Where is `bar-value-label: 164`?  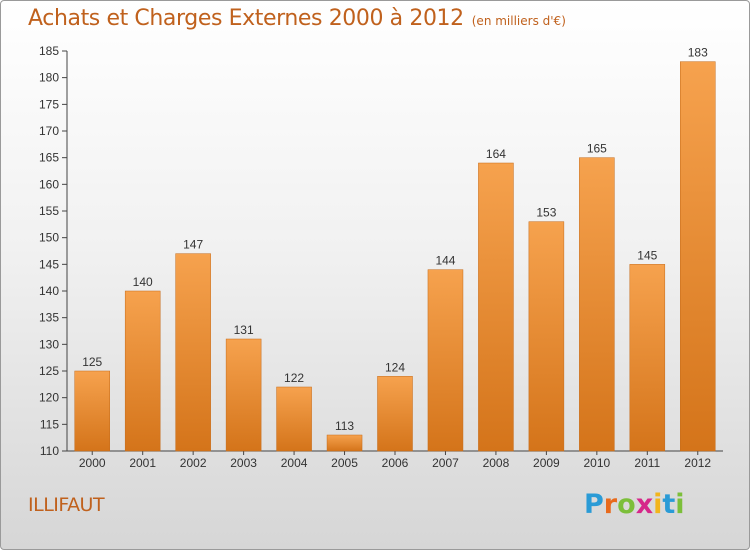 bar-value-label: 164 is located at coordinates (496, 154).